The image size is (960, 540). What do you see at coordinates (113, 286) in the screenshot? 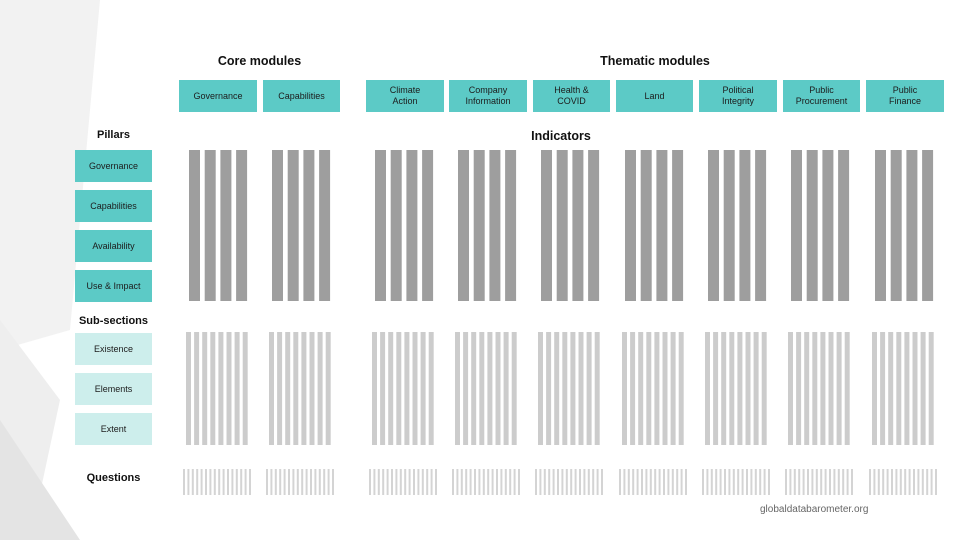
I see `pillar-use-impact: Use & Impact` at bounding box center [113, 286].